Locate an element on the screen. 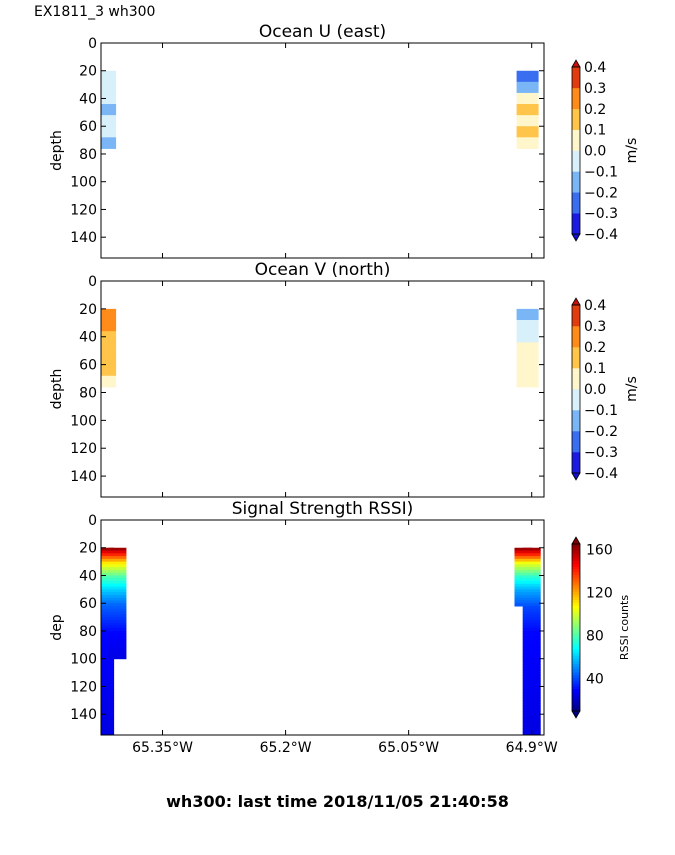  x-tick-label: 65.2°W is located at coordinates (286, 748).